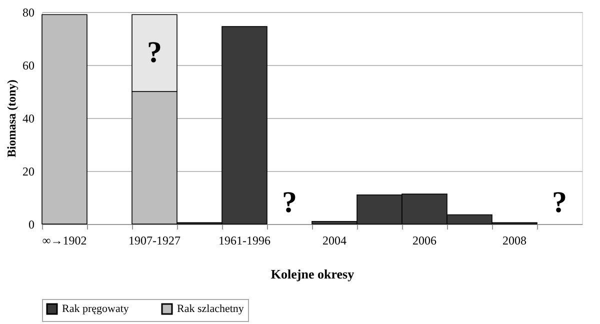  I want to click on x-tick-label: 2004, so click(334, 241).